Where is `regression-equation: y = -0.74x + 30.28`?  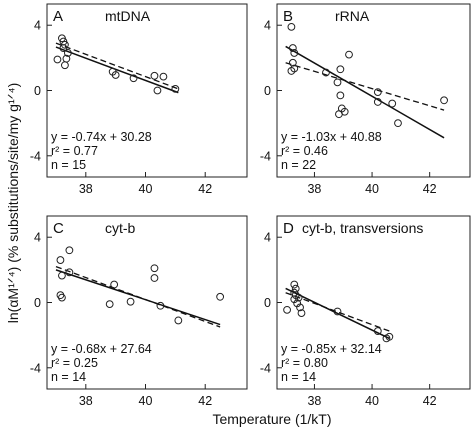
regression-equation: y = -0.74x + 30.28 is located at coordinates (101, 137).